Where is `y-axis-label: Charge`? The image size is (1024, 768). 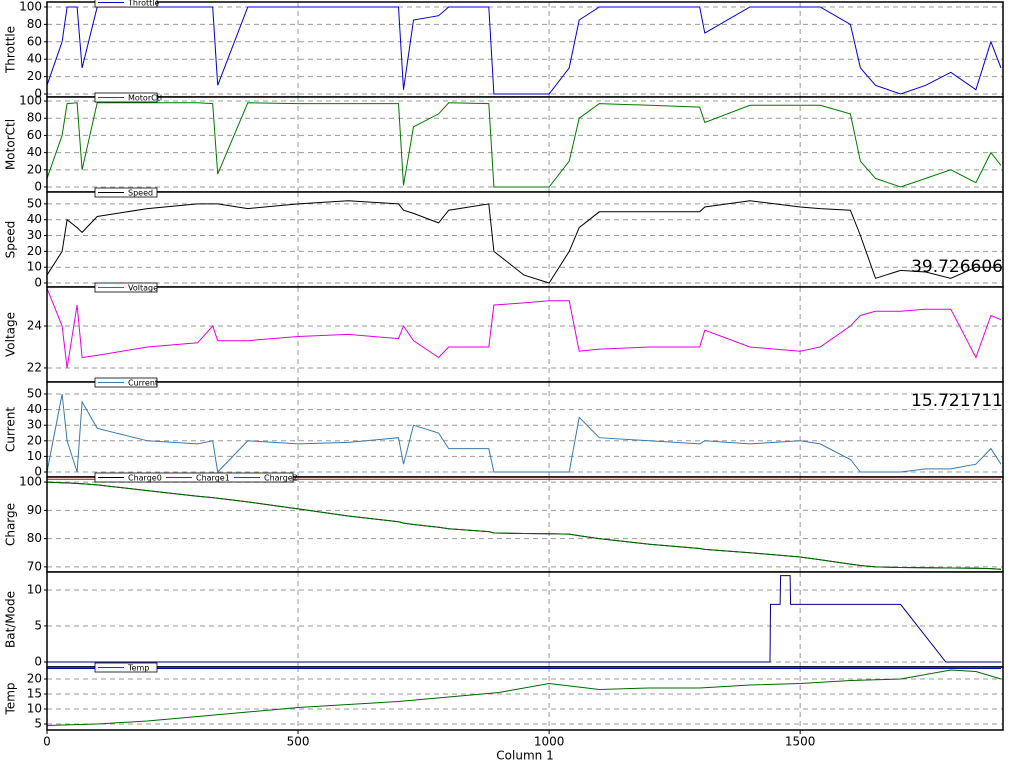
y-axis-label: Charge is located at coordinates (11, 524).